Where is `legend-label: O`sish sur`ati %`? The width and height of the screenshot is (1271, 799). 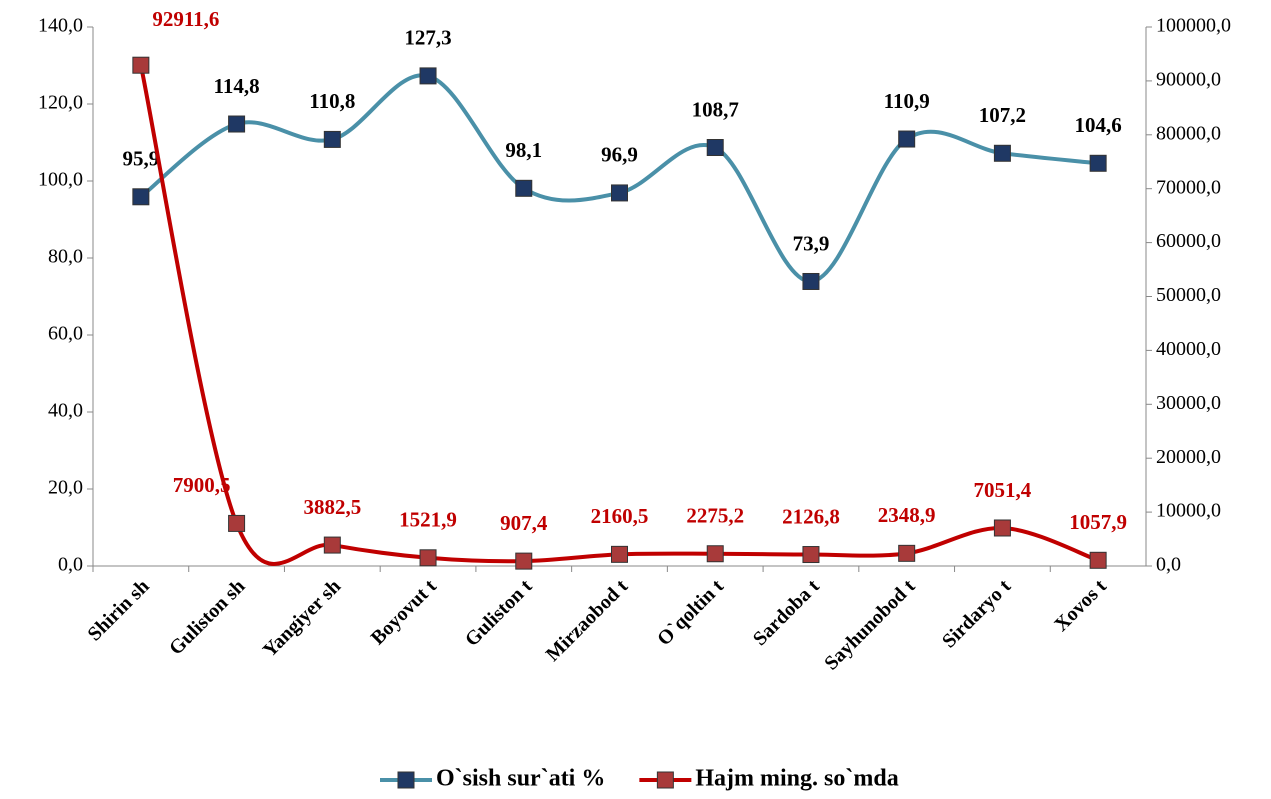 legend-label: O`sish sur`ati % is located at coordinates (520, 779).